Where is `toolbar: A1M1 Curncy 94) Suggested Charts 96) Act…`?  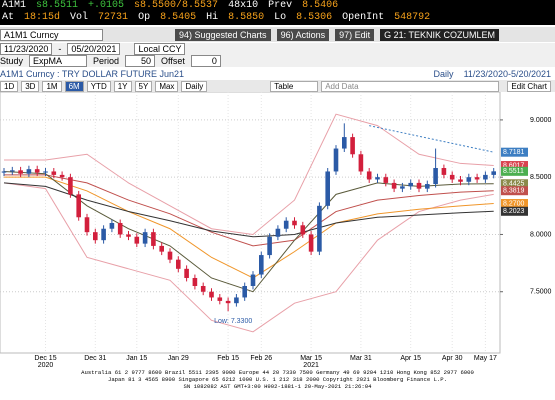 toolbar: A1M1 Curncy 94) Suggested Charts 96) Act… is located at coordinates (277, 34).